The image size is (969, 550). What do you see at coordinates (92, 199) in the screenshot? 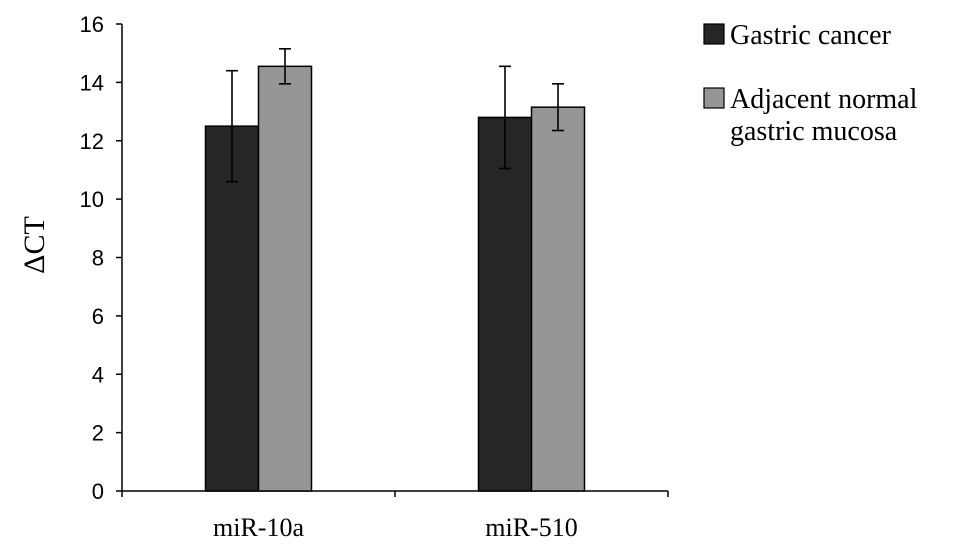
I see `y-tick-label: 10` at bounding box center [92, 199].